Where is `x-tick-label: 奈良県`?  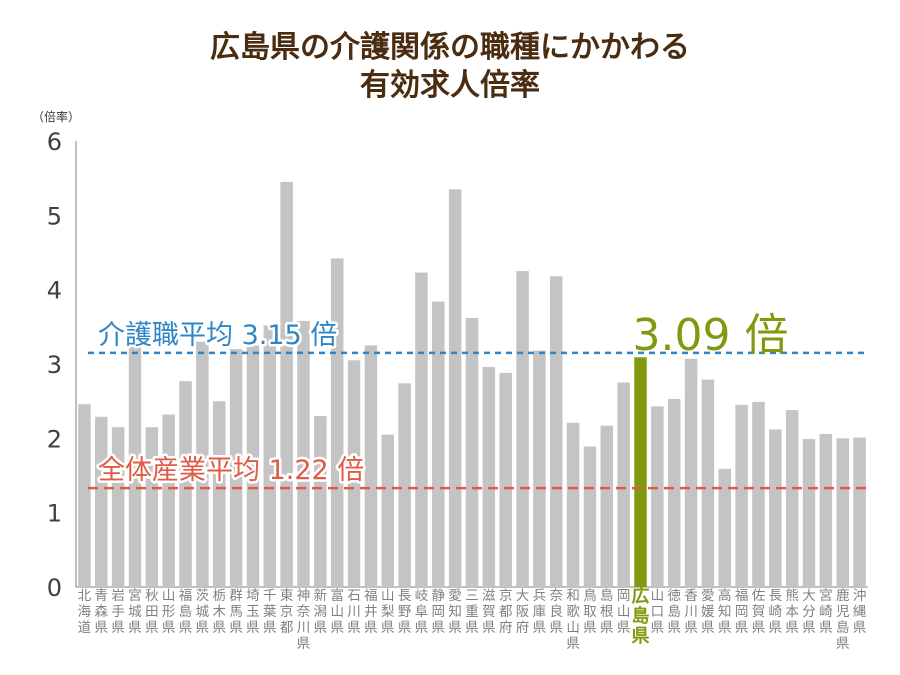 x-tick-label: 奈良県 is located at coordinates (557, 612).